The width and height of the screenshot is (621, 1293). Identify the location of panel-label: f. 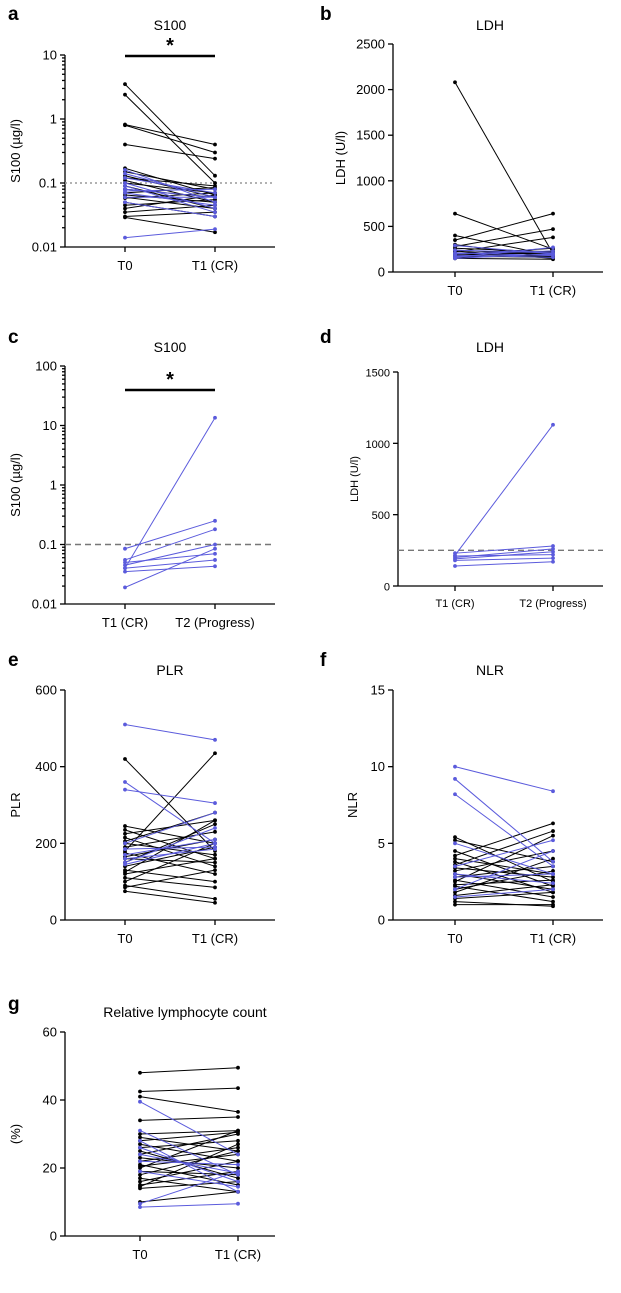
(323, 660).